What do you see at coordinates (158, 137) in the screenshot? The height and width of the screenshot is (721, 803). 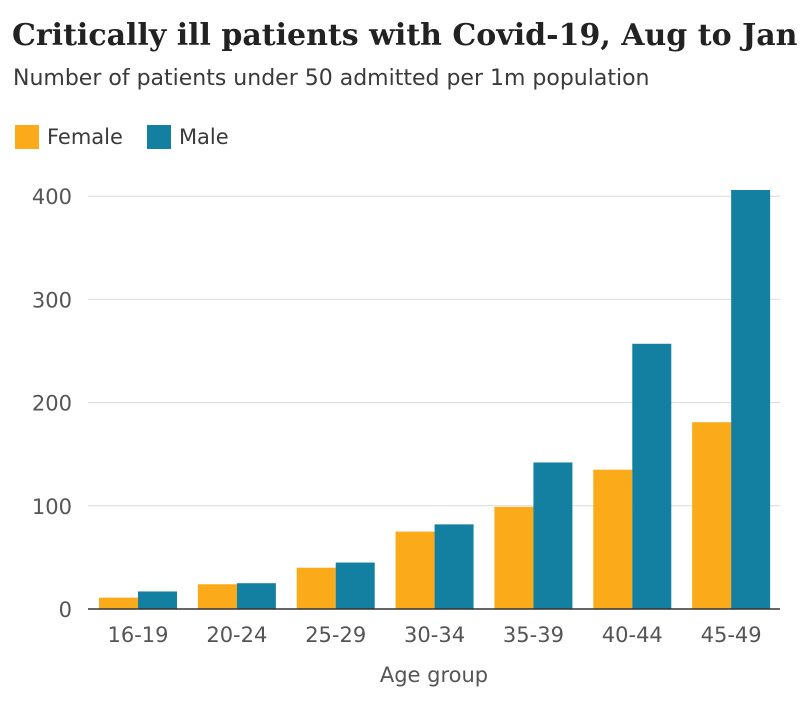 I see `legend-swatch-male` at bounding box center [158, 137].